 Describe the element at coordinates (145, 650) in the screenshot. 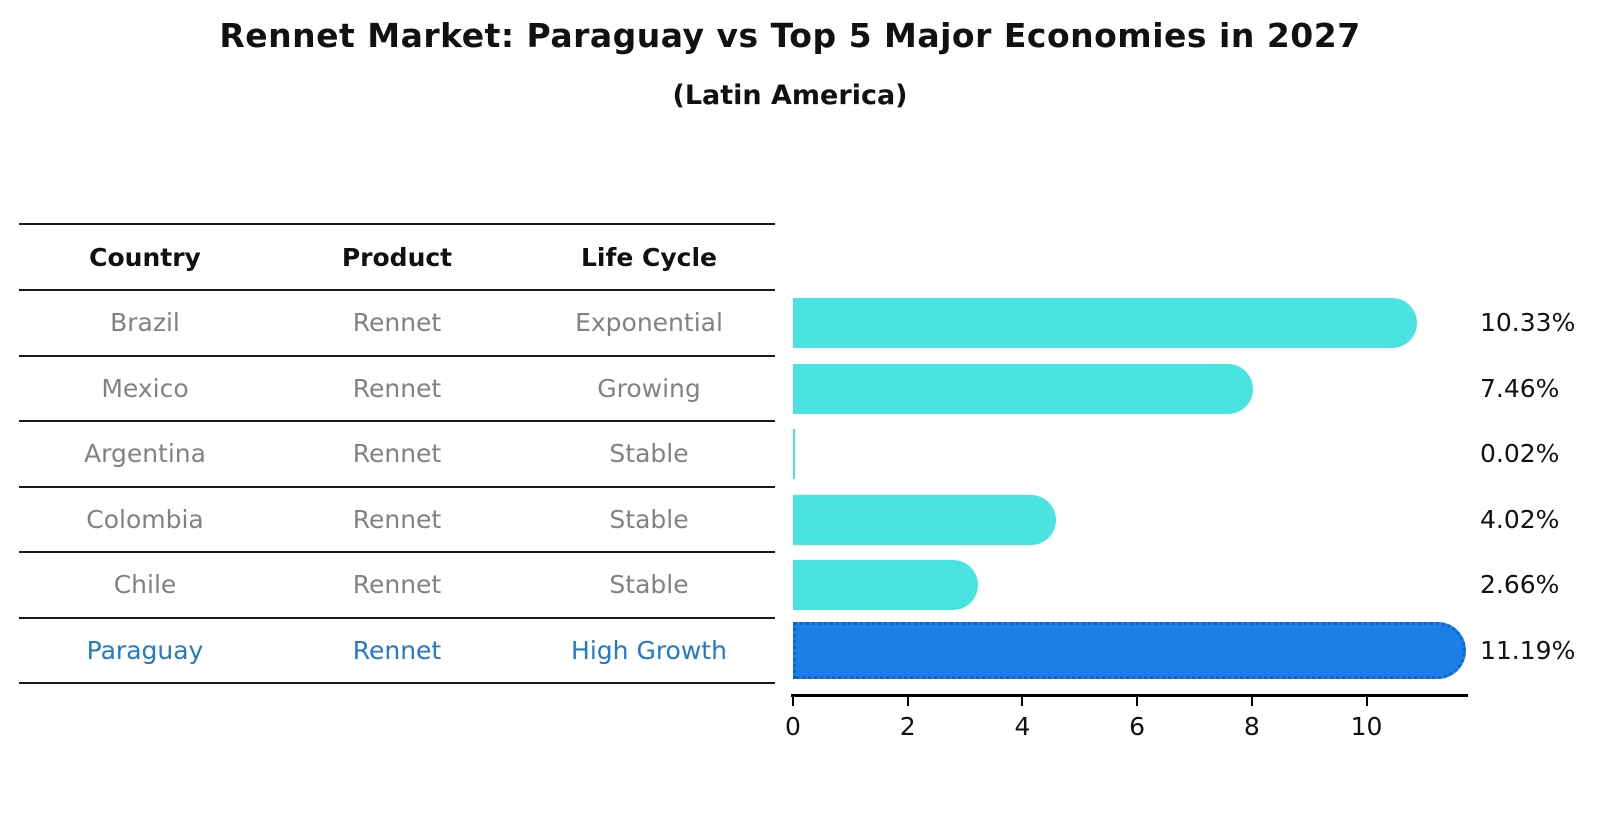

I see `country-cell: Paraguay` at that location.